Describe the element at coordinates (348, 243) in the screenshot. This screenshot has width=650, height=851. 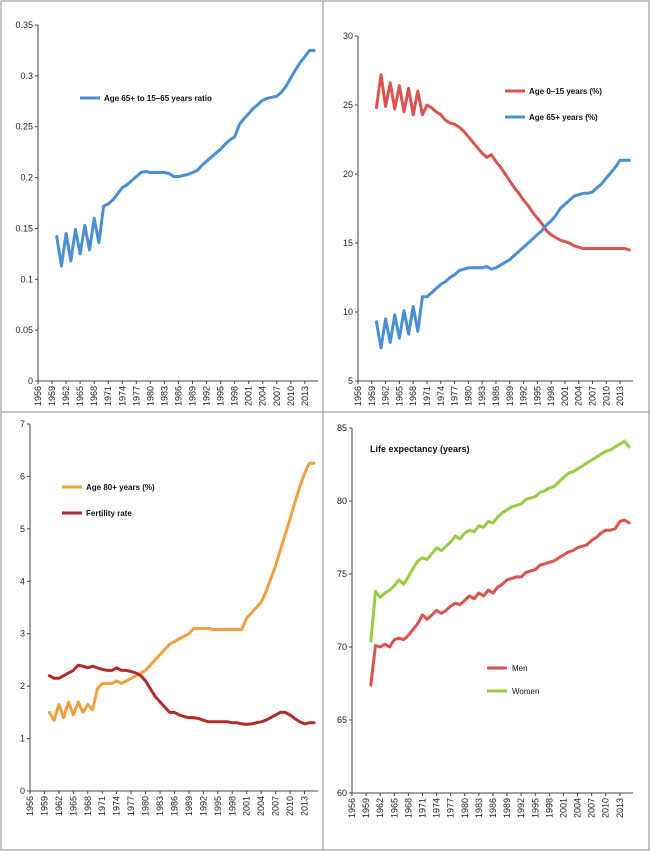
I see `y-tick-label: 15` at that location.